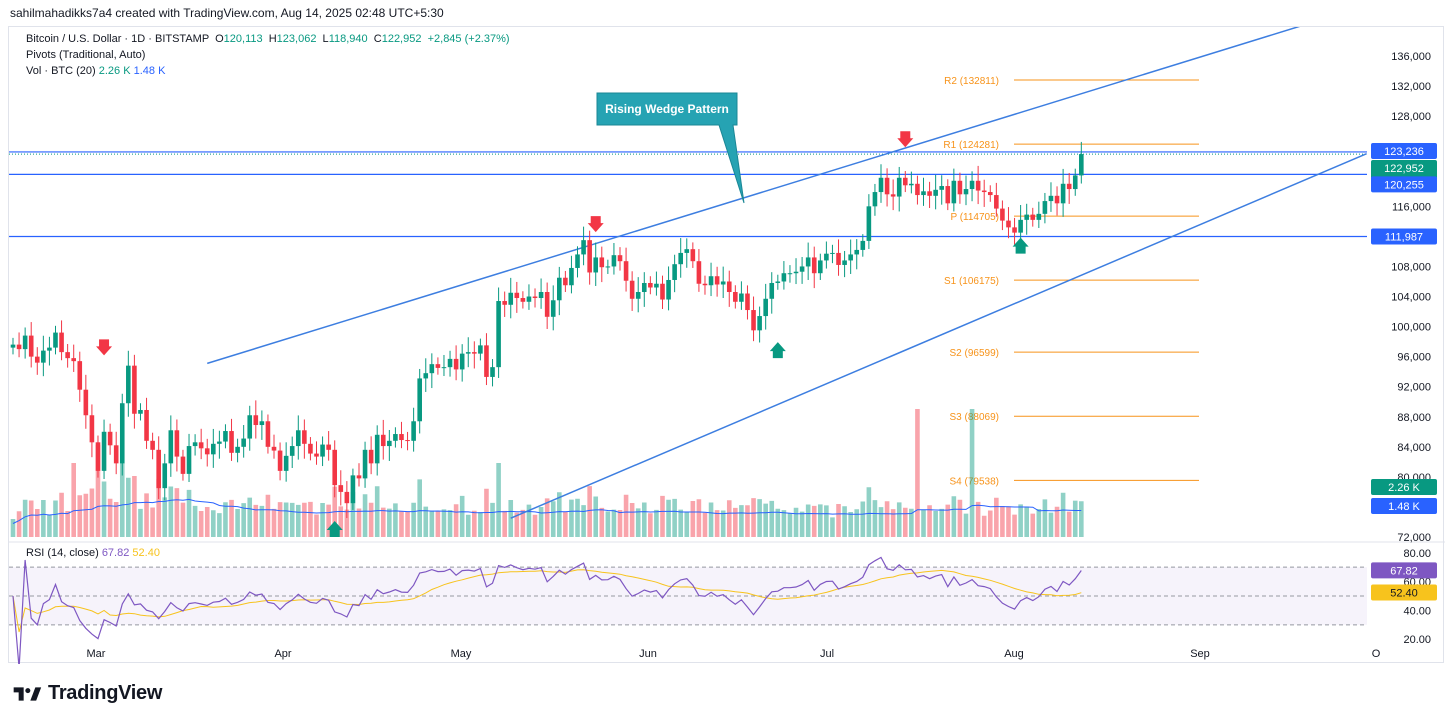 The height and width of the screenshot is (721, 1450). Describe the element at coordinates (1411, 267) in the screenshot. I see `price-tick-label: 108,000` at that location.